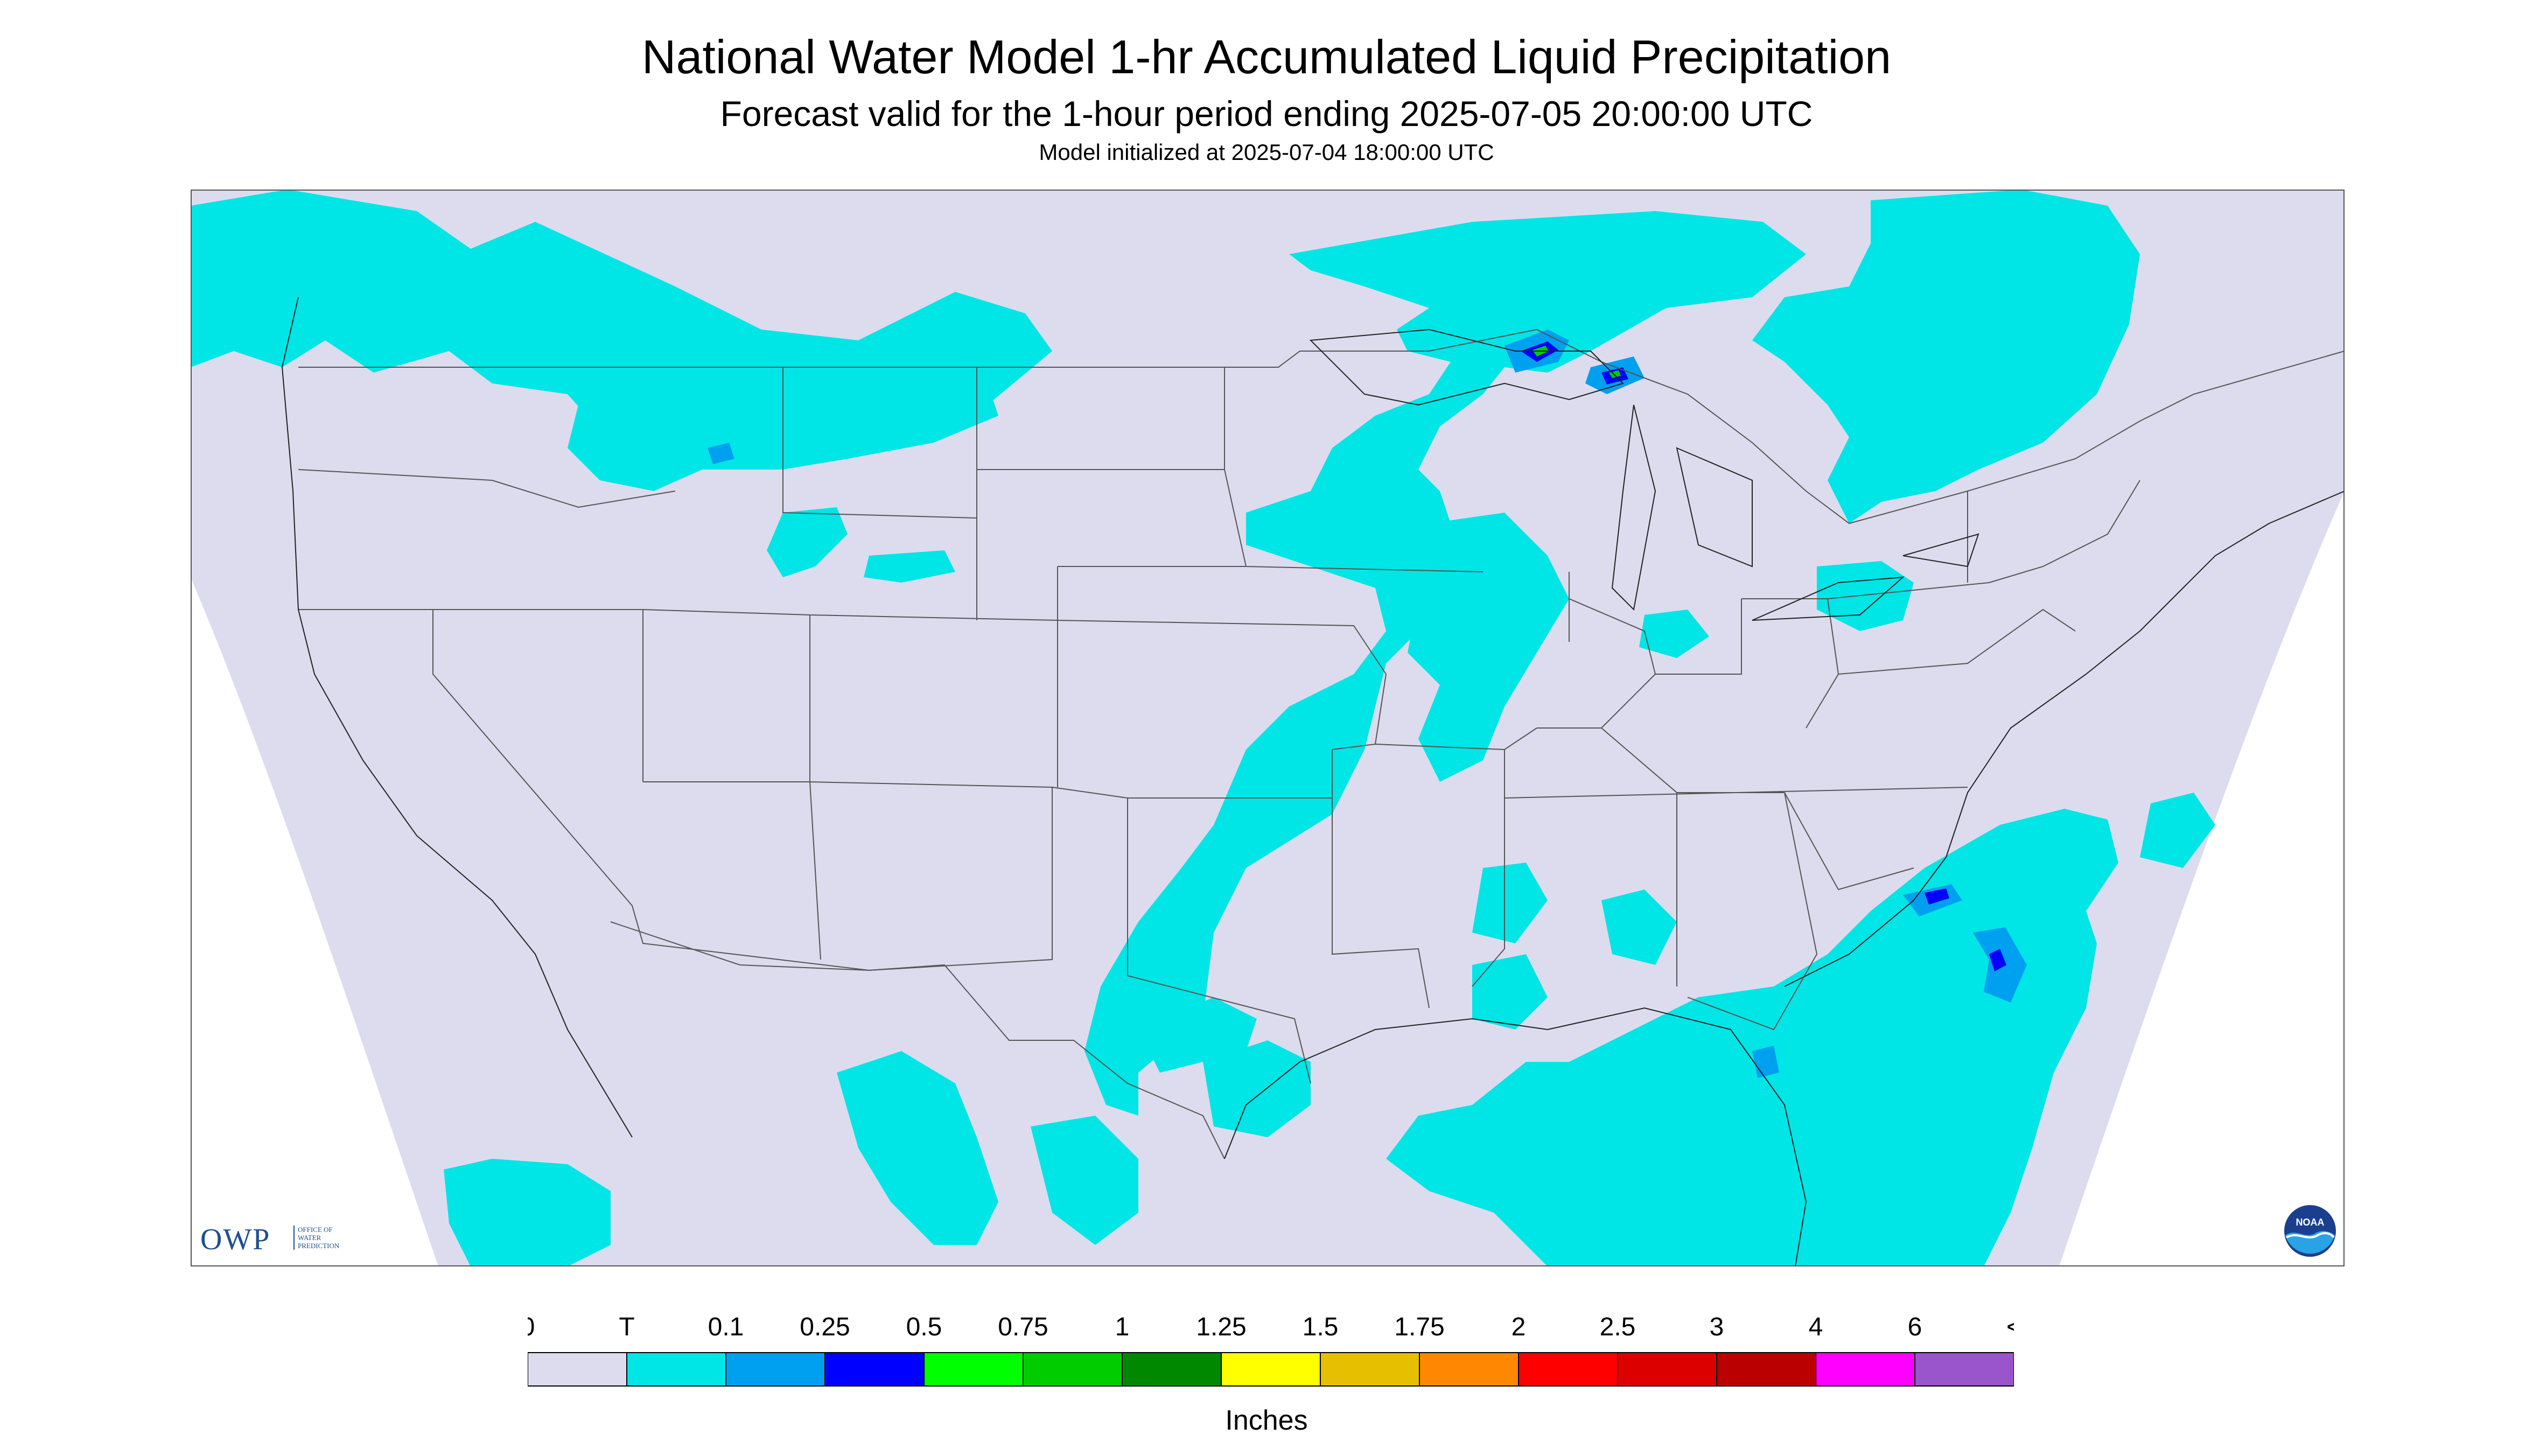 The height and width of the screenshot is (1456, 2533). Describe the element at coordinates (2310, 1231) in the screenshot. I see `noaa-logo-icon: NOAA` at that location.